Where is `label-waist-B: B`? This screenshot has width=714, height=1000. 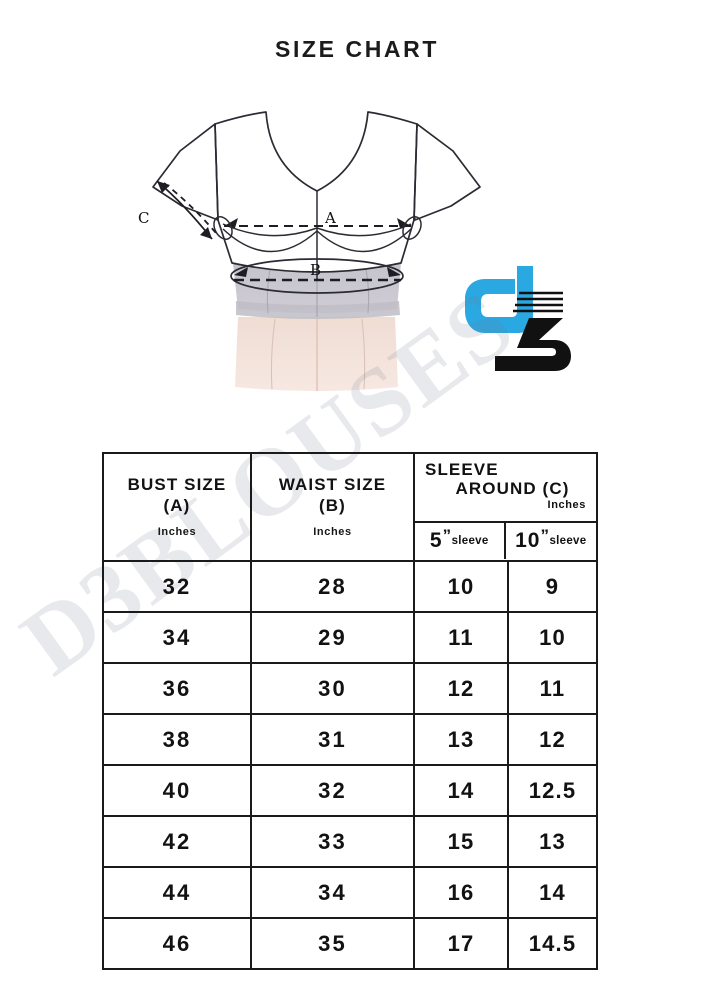
label-waist-B: B is located at coordinates (315, 270).